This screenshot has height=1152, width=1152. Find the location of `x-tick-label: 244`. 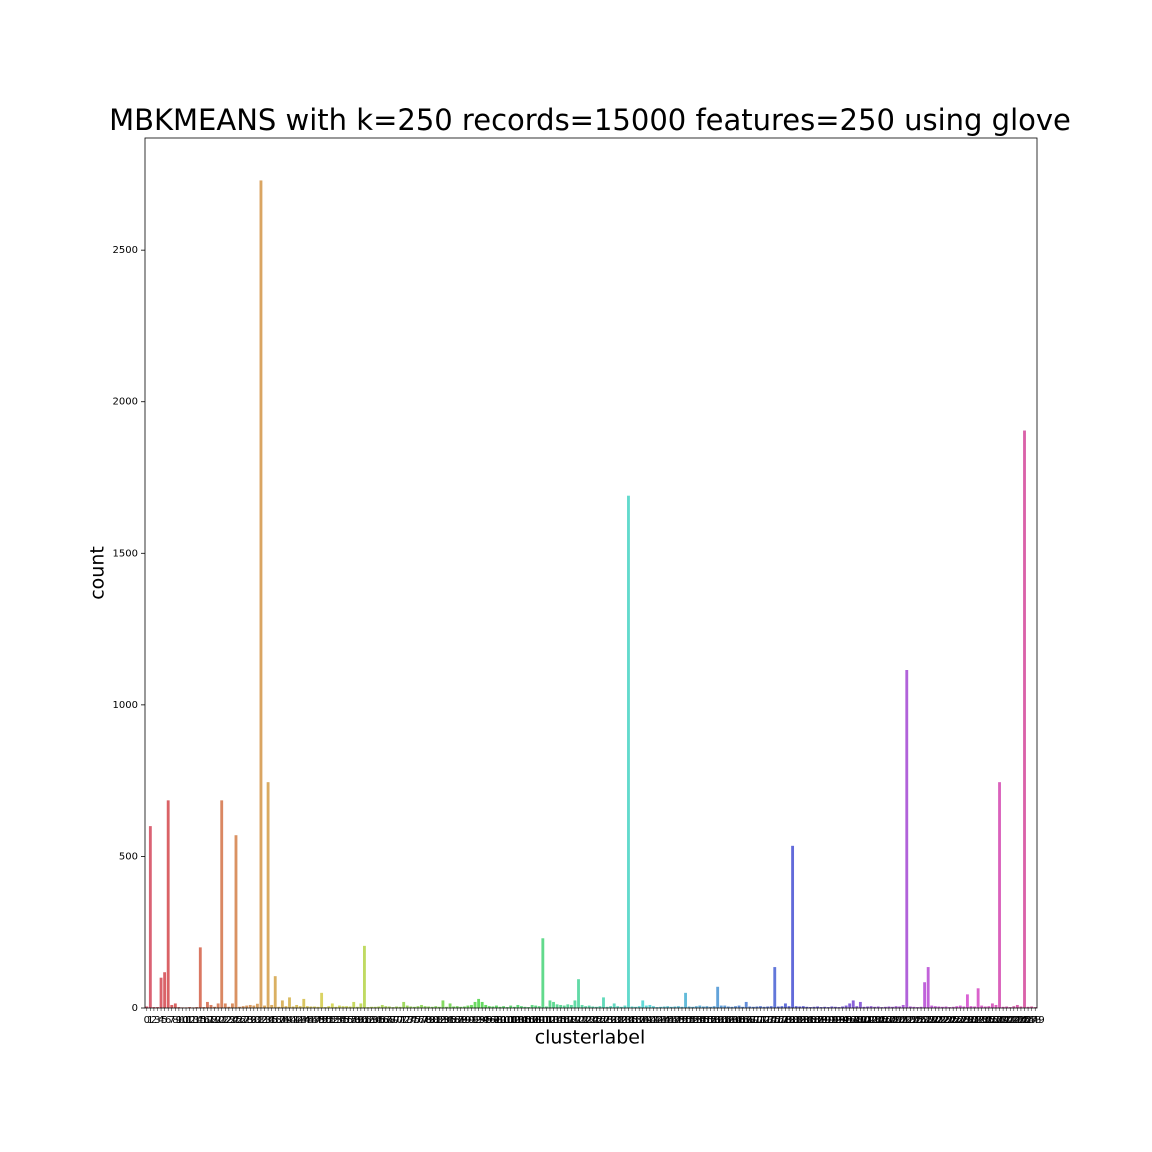

x-tick-label: 244 is located at coordinates (1017, 1020).